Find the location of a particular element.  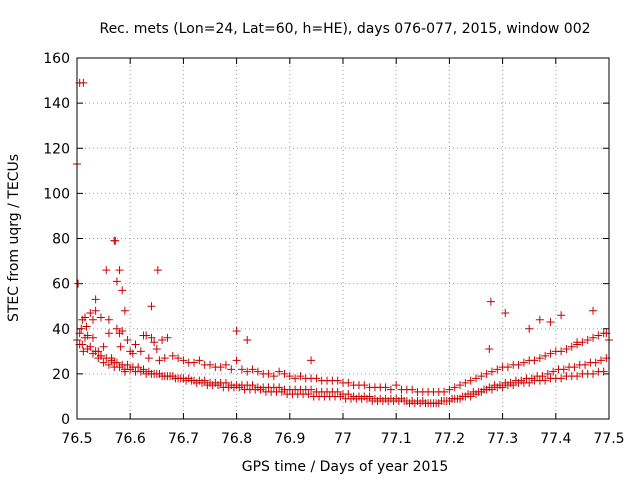

y-tick-label: 0 is located at coordinates (65, 420).